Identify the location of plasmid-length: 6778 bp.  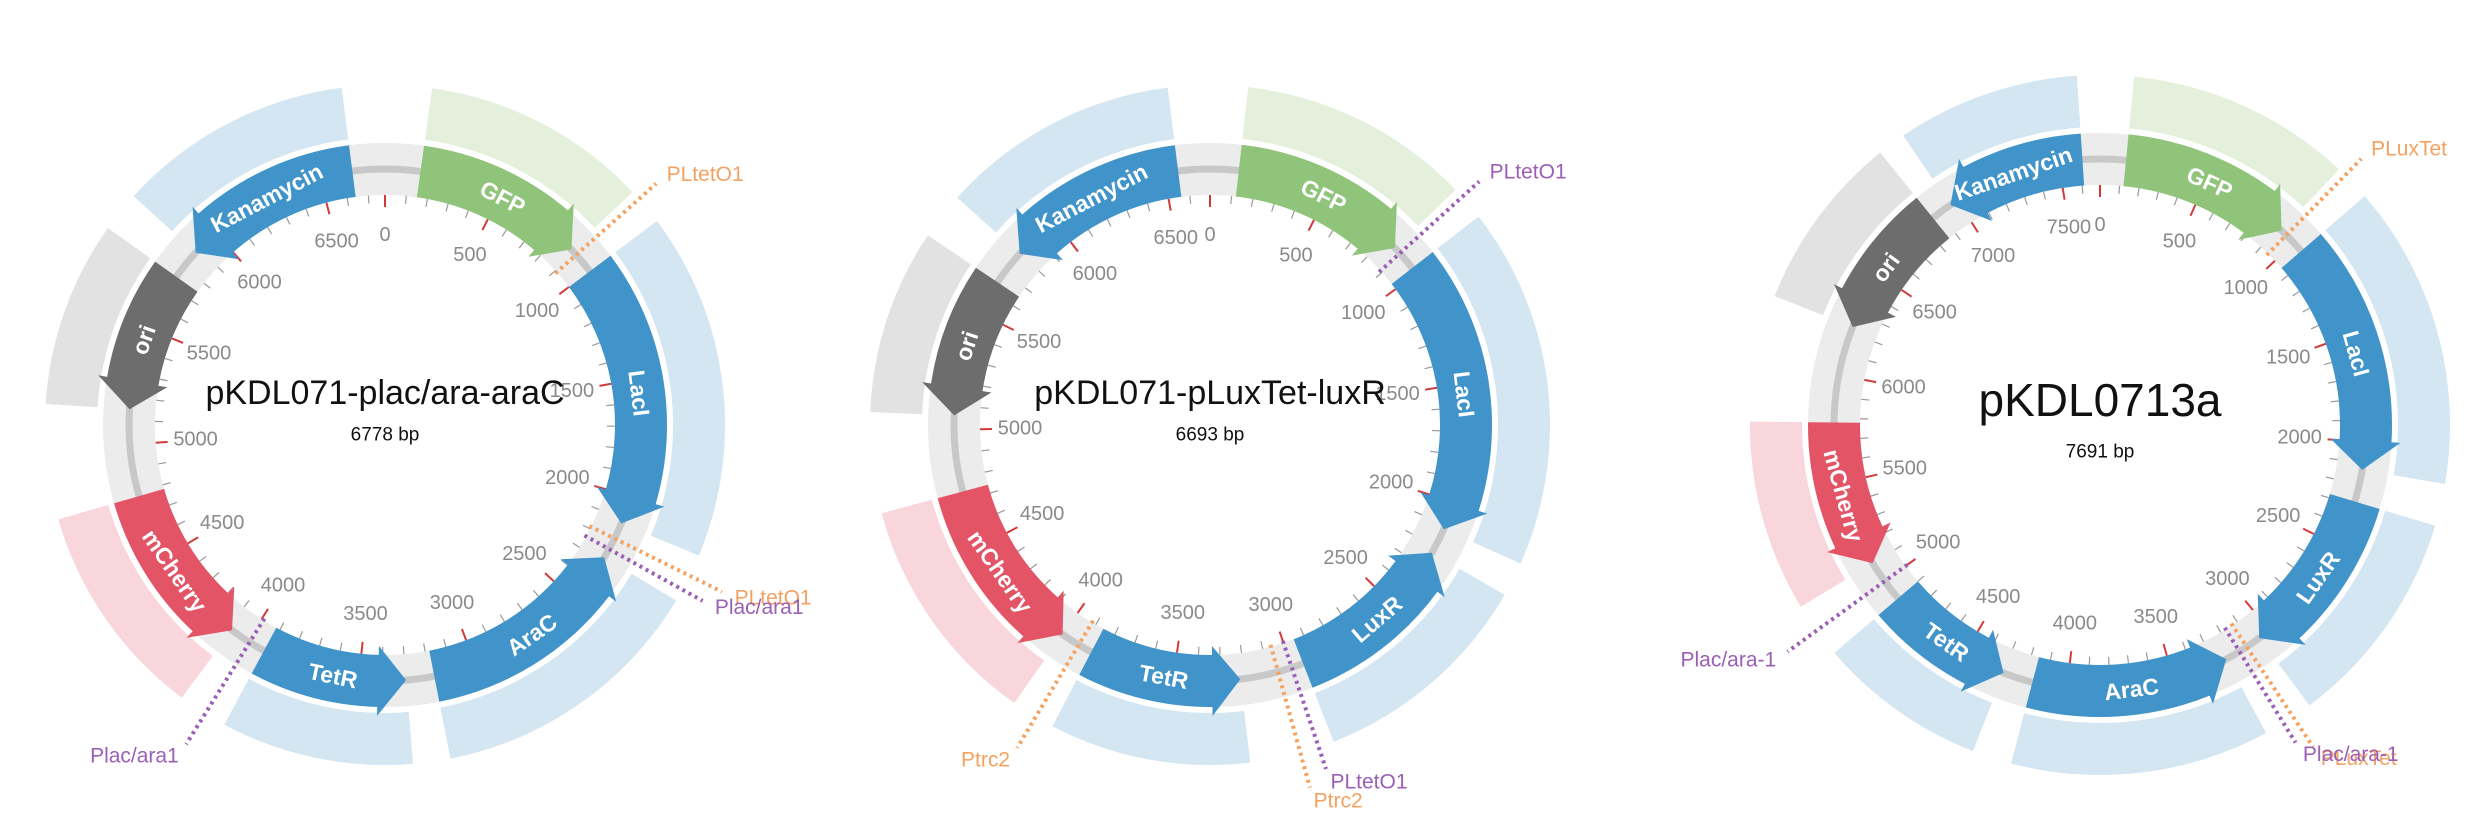
(385, 435).